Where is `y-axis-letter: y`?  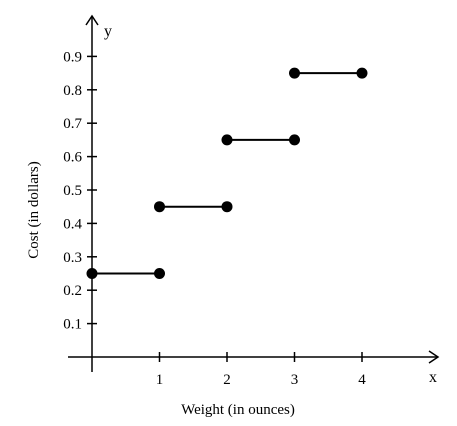
y-axis-letter: y is located at coordinates (108, 31).